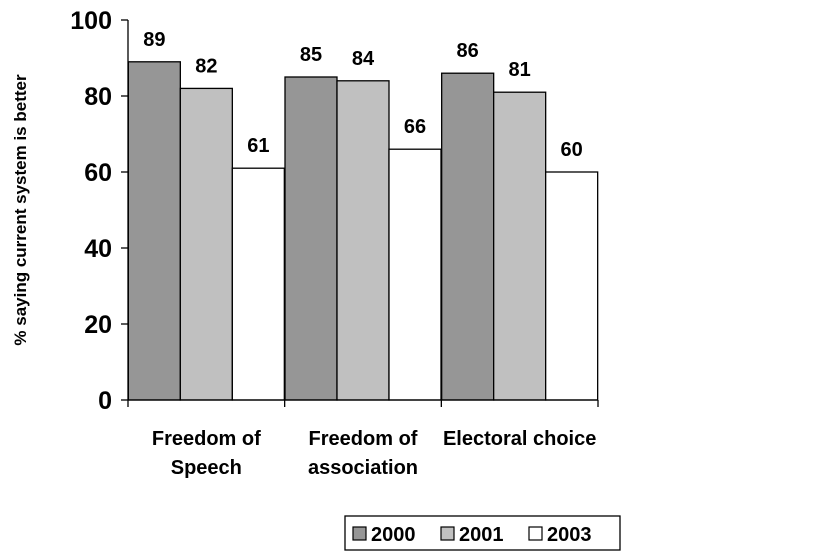  I want to click on legend-swatch-2003, so click(535, 533).